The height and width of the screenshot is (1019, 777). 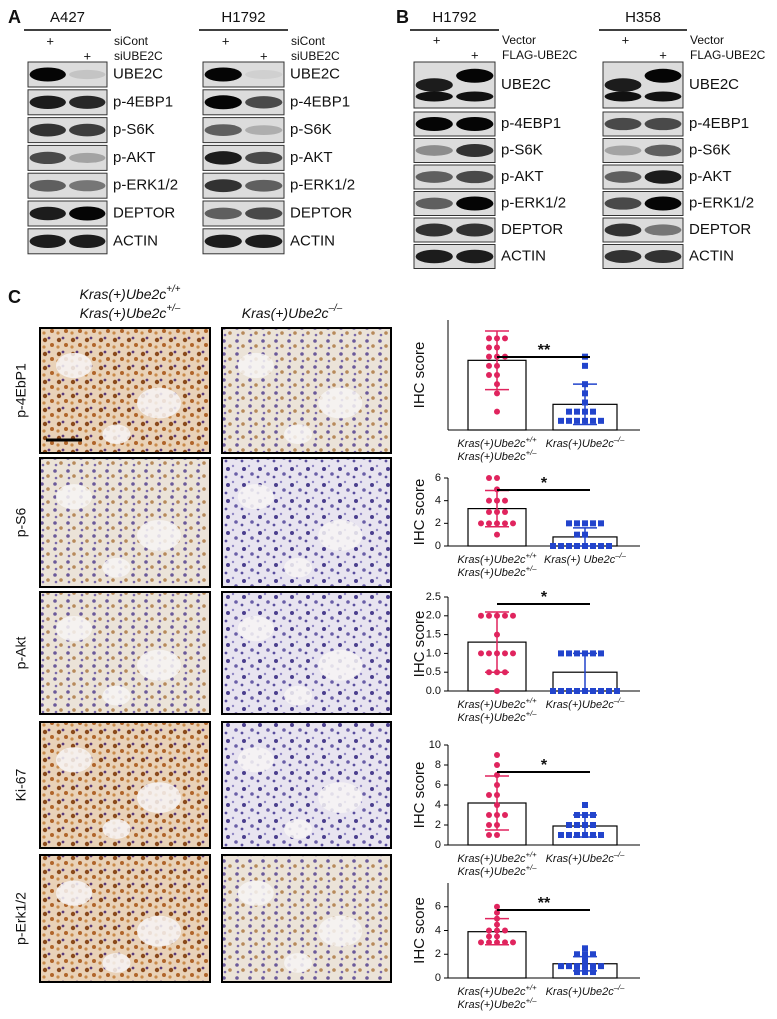 I want to click on category-label-sup: –/–, so click(x=619, y=854).